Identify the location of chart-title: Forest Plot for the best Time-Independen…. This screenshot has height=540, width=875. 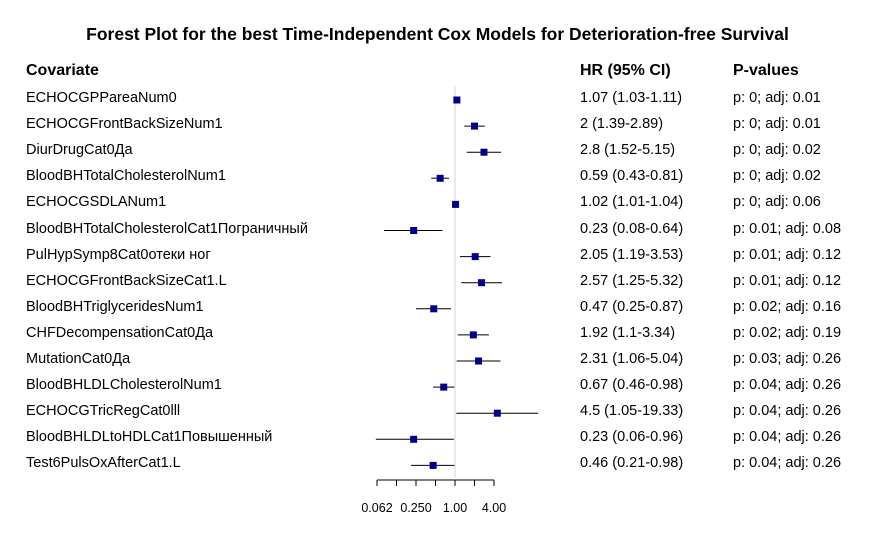
(437, 34).